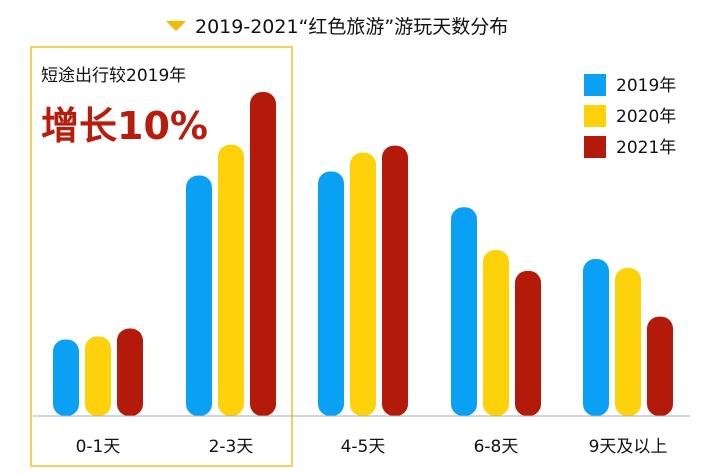  I want to click on bar-2020年-4-5天, so click(363, 284).